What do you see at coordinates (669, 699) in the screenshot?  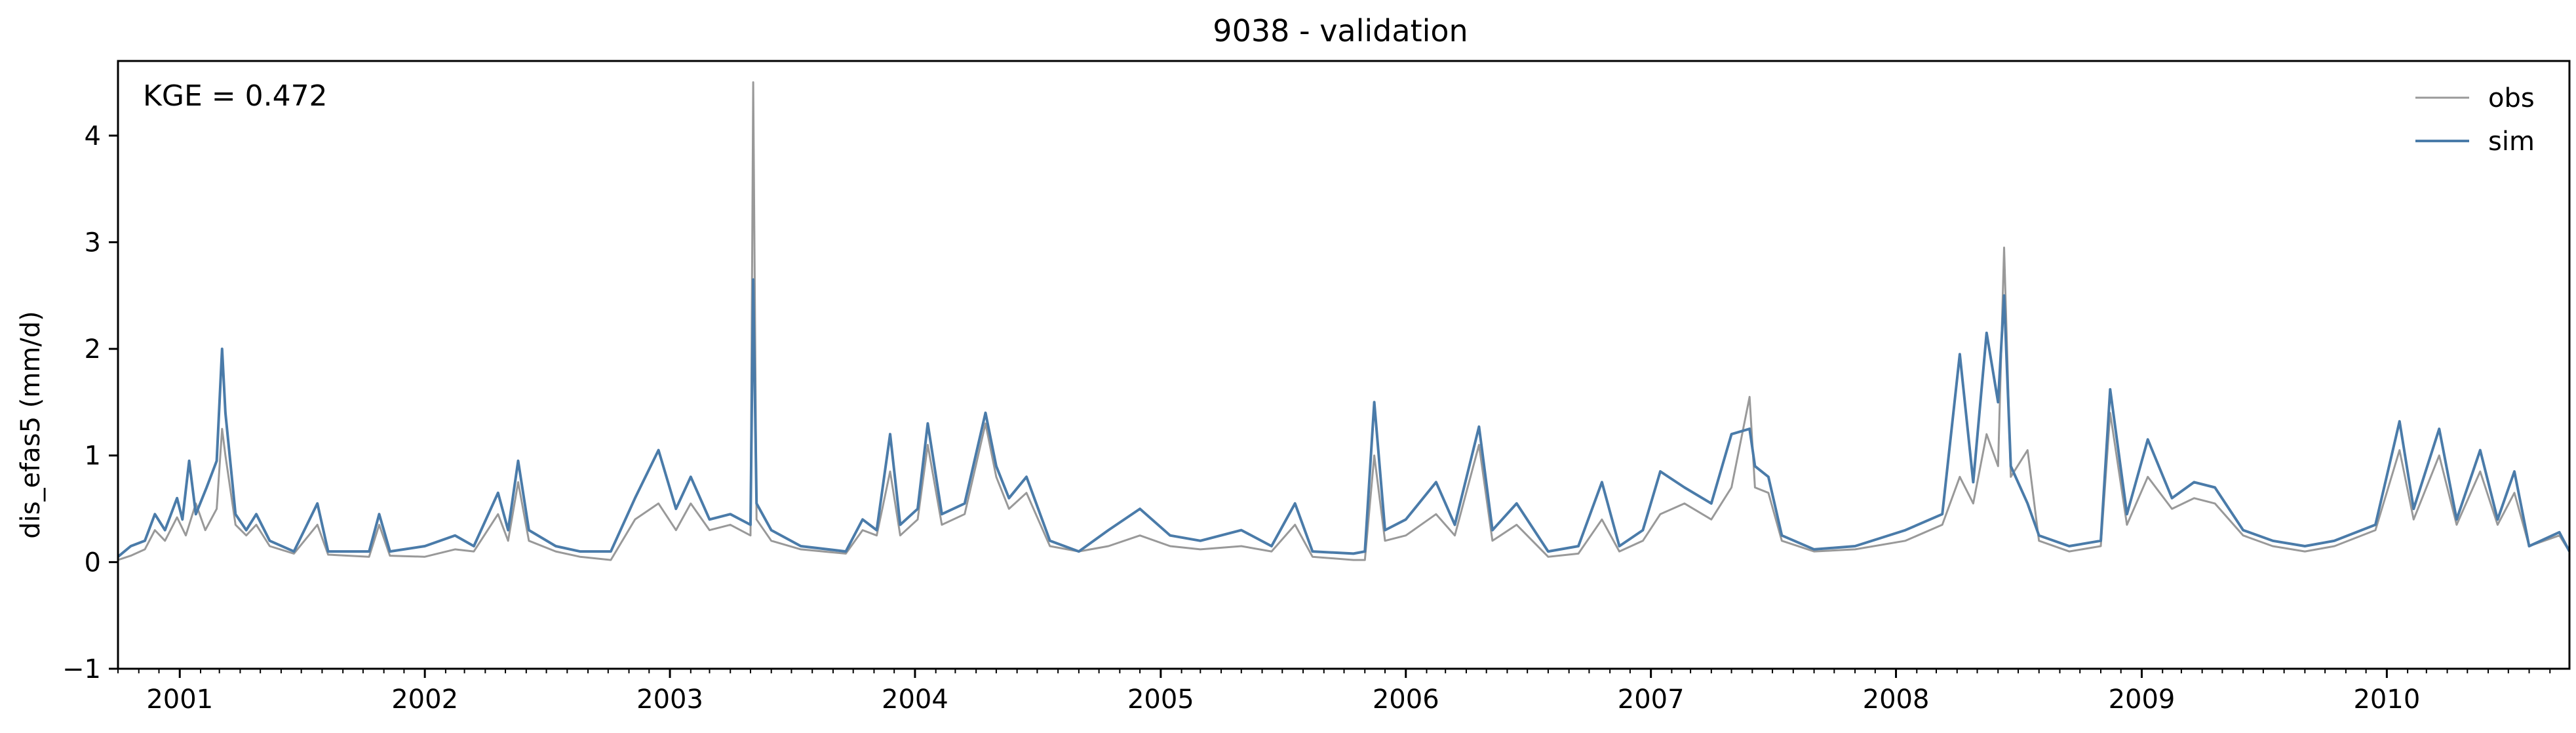 I see `x-tick-label: 2003` at bounding box center [669, 699].